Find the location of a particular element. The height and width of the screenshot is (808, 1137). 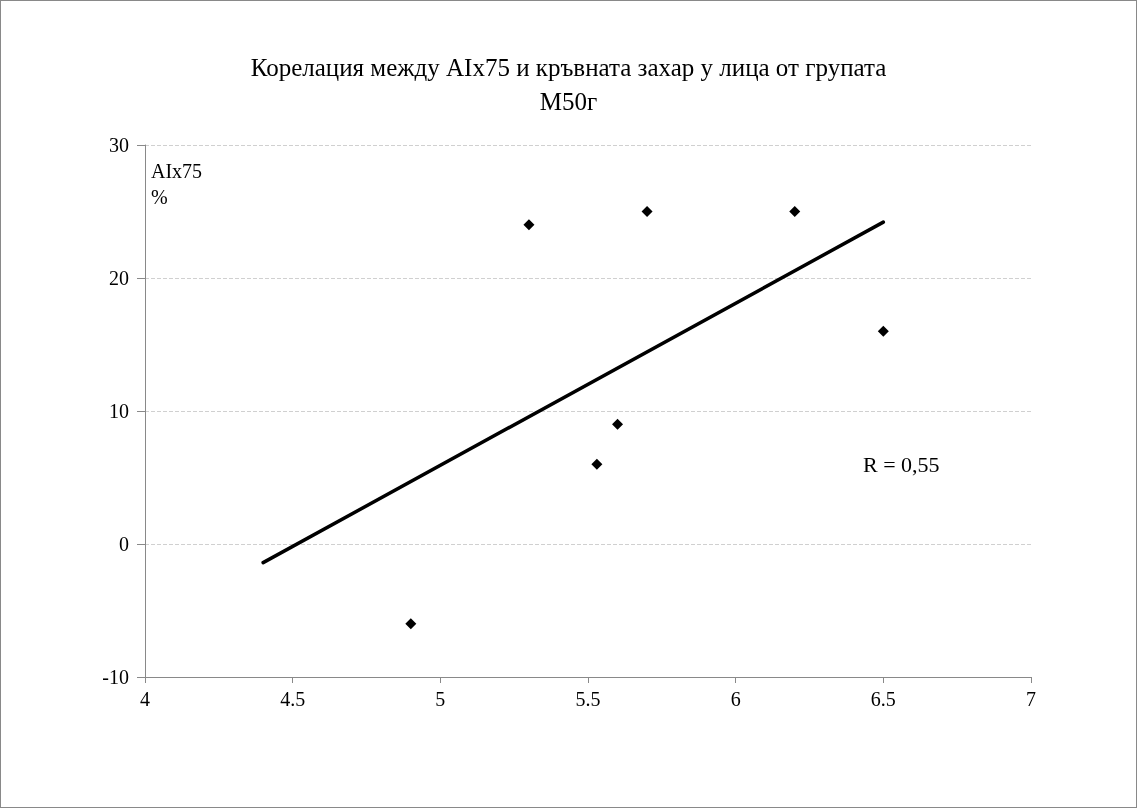

x-tick-label: 7 is located at coordinates (1031, 699).